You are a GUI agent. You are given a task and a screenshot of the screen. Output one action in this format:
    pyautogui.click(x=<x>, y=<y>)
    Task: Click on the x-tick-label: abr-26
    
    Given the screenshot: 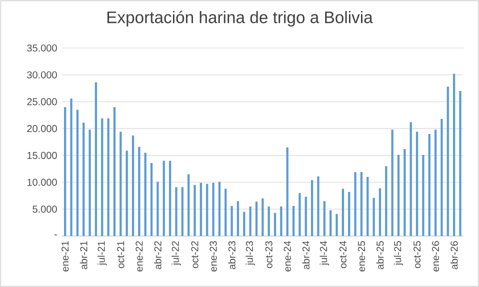 What is the action you would take?
    pyautogui.click(x=454, y=255)
    